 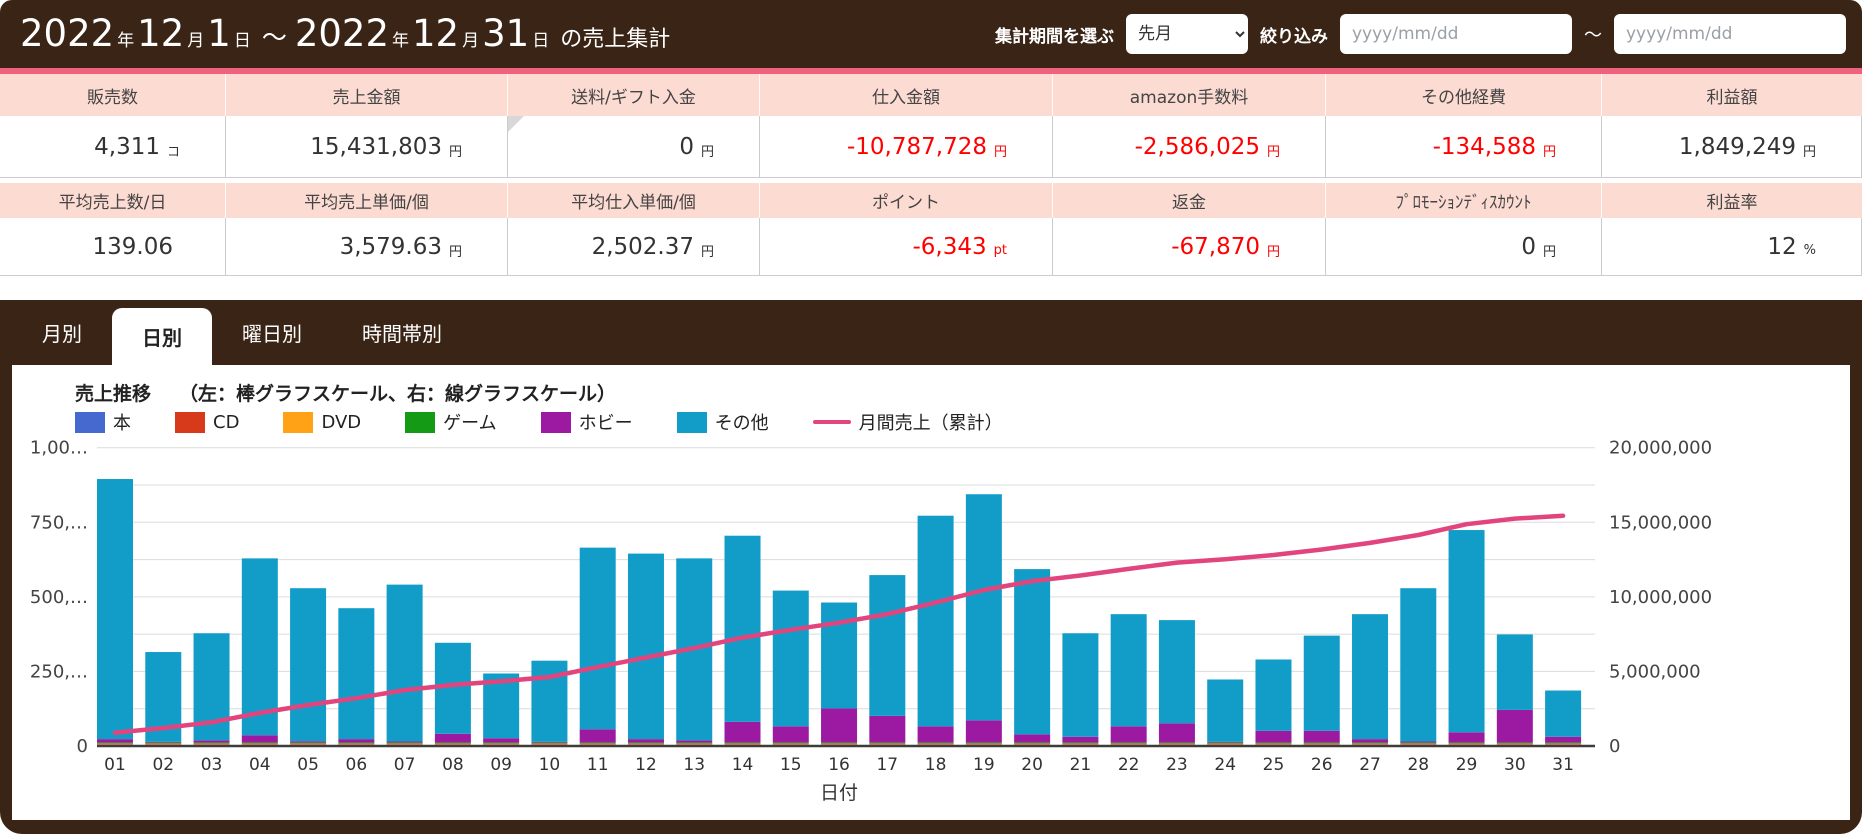 What do you see at coordinates (122, 423) in the screenshot?
I see `legend-label: 本` at bounding box center [122, 423].